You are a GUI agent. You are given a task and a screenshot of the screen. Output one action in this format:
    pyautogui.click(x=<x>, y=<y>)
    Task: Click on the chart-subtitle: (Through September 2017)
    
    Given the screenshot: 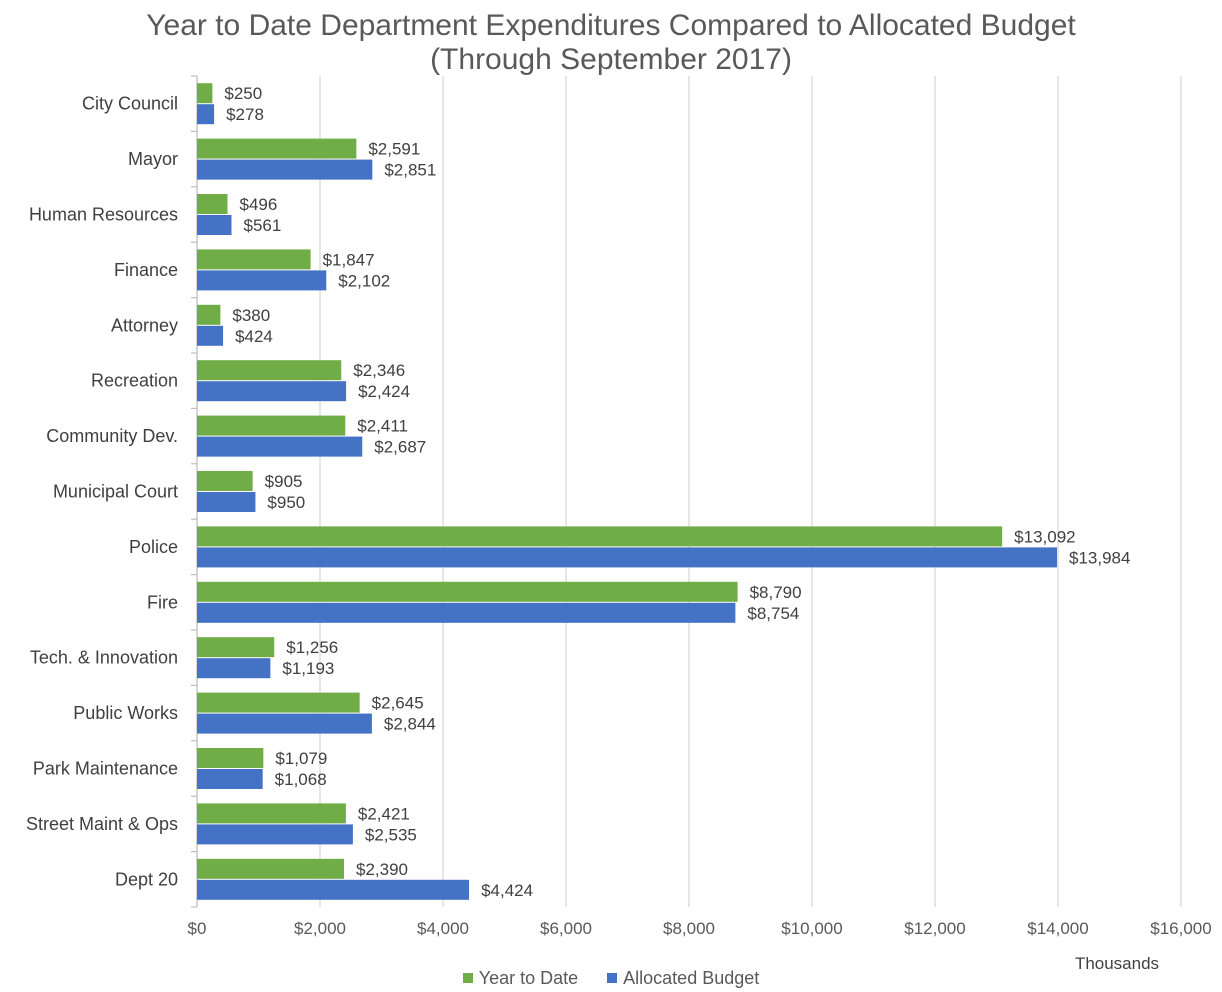 What is the action you would take?
    pyautogui.click(x=611, y=59)
    